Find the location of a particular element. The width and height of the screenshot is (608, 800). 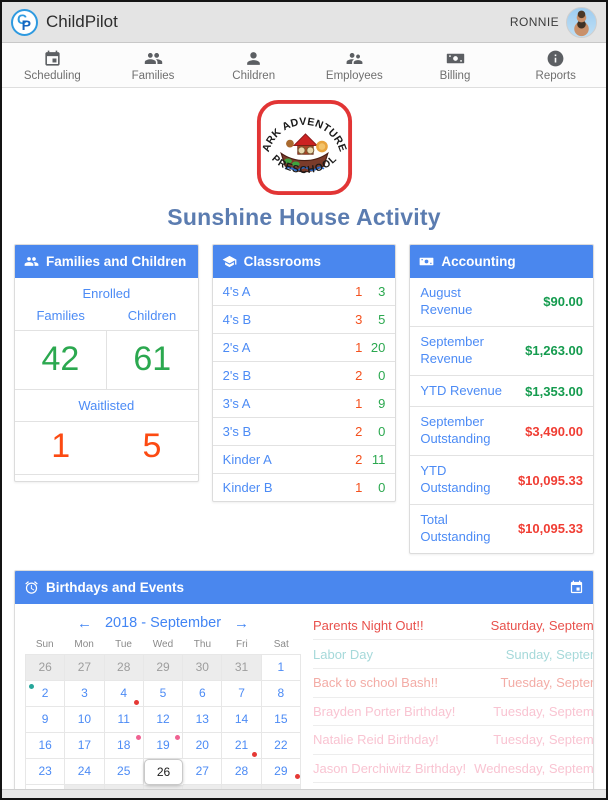

waitlisted-families-count: 1 is located at coordinates (61, 446).